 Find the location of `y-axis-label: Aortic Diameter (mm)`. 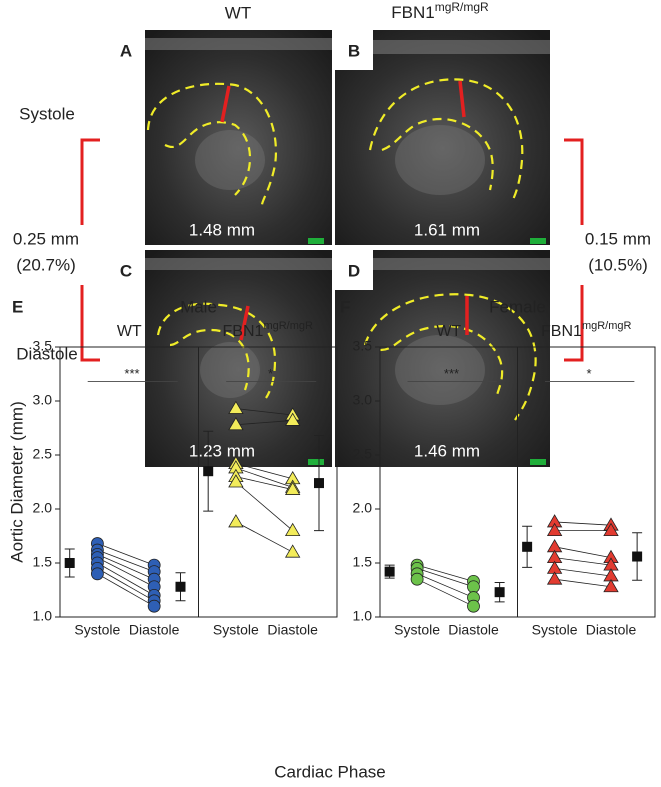

y-axis-label: Aortic Diameter (mm) is located at coordinates (16, 482).